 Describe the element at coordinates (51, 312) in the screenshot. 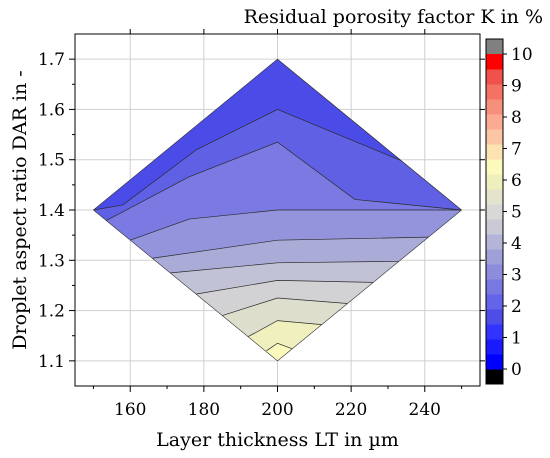

I see `y-tick-label: 1.2` at that location.